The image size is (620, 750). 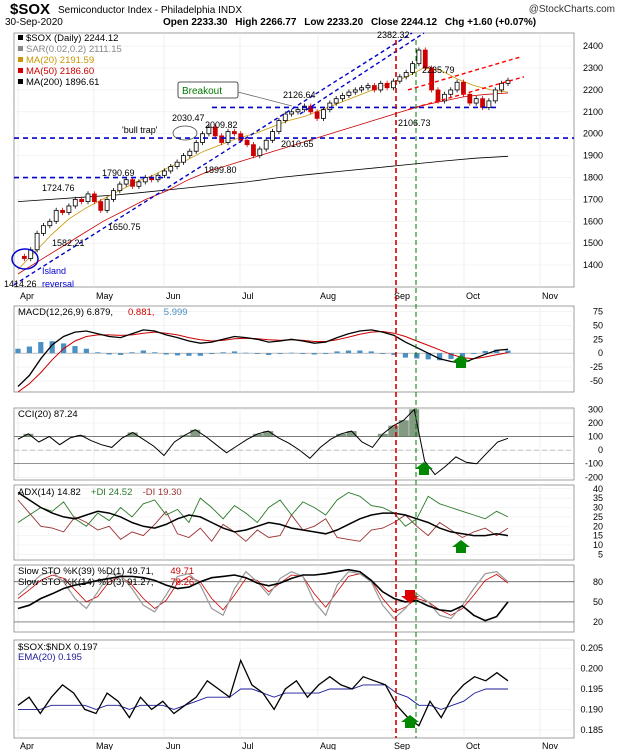 What do you see at coordinates (593, 90) in the screenshot?
I see `y-tick-label: 2200` at bounding box center [593, 90].